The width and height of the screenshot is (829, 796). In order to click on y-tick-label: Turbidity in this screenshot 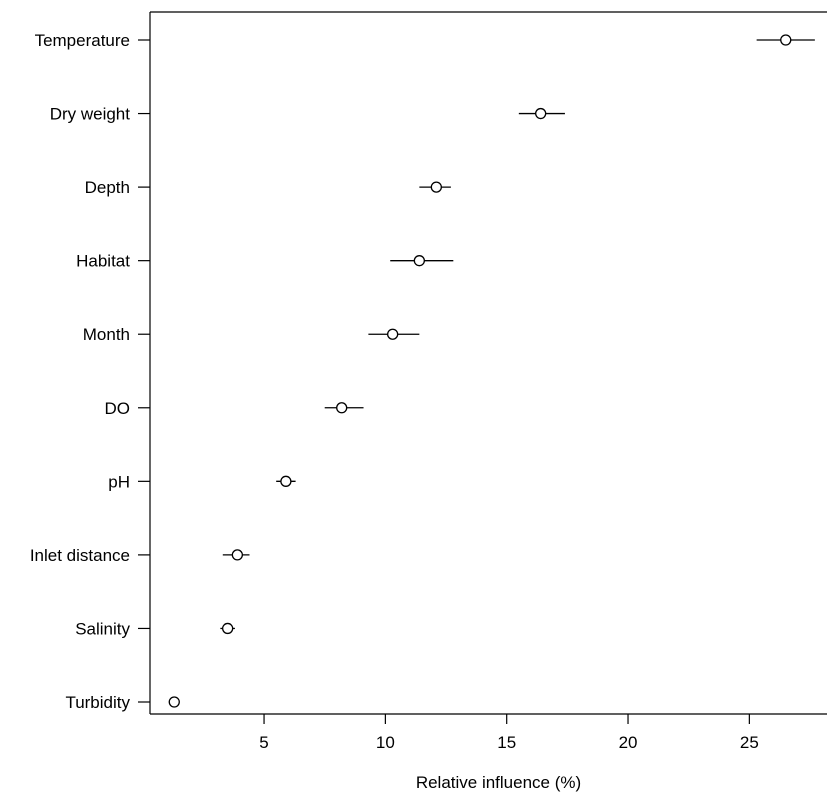, I will do `click(97, 702)`.